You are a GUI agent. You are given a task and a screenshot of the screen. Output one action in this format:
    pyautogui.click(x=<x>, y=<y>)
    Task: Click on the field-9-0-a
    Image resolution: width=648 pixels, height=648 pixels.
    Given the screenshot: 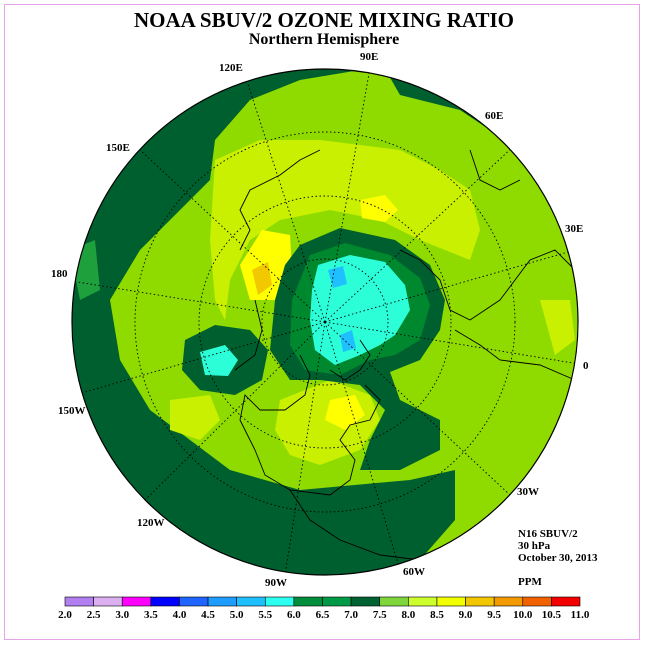 What is the action you would take?
    pyautogui.click(x=262, y=278)
    